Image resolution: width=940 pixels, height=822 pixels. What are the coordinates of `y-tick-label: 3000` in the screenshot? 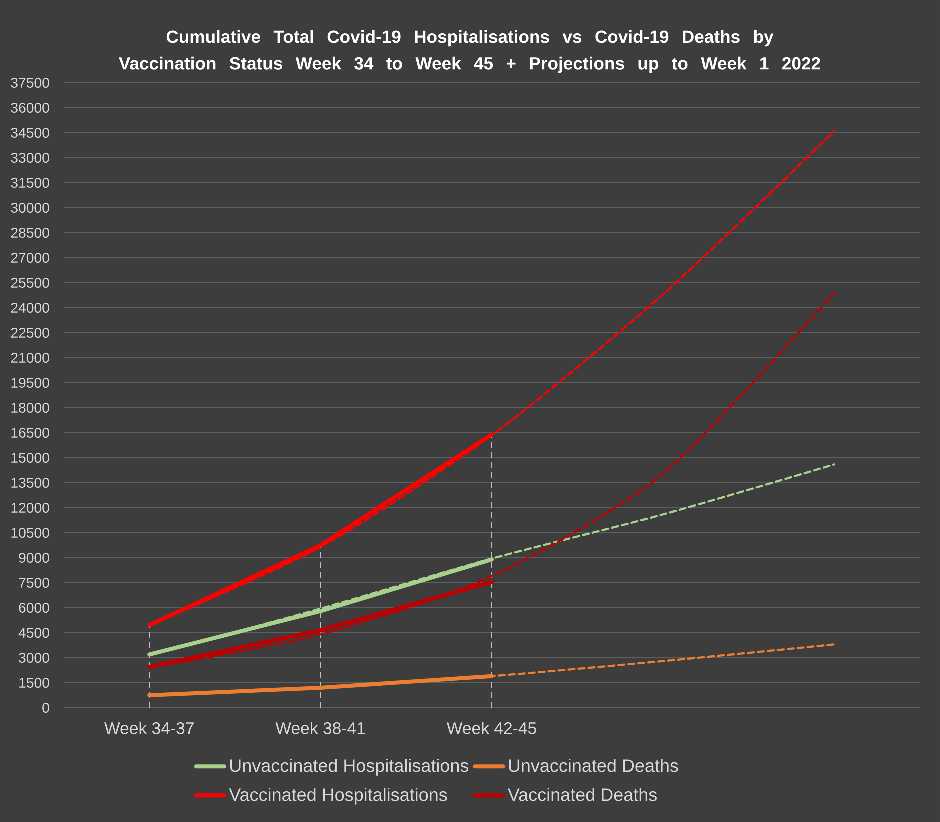 It's located at (34, 657).